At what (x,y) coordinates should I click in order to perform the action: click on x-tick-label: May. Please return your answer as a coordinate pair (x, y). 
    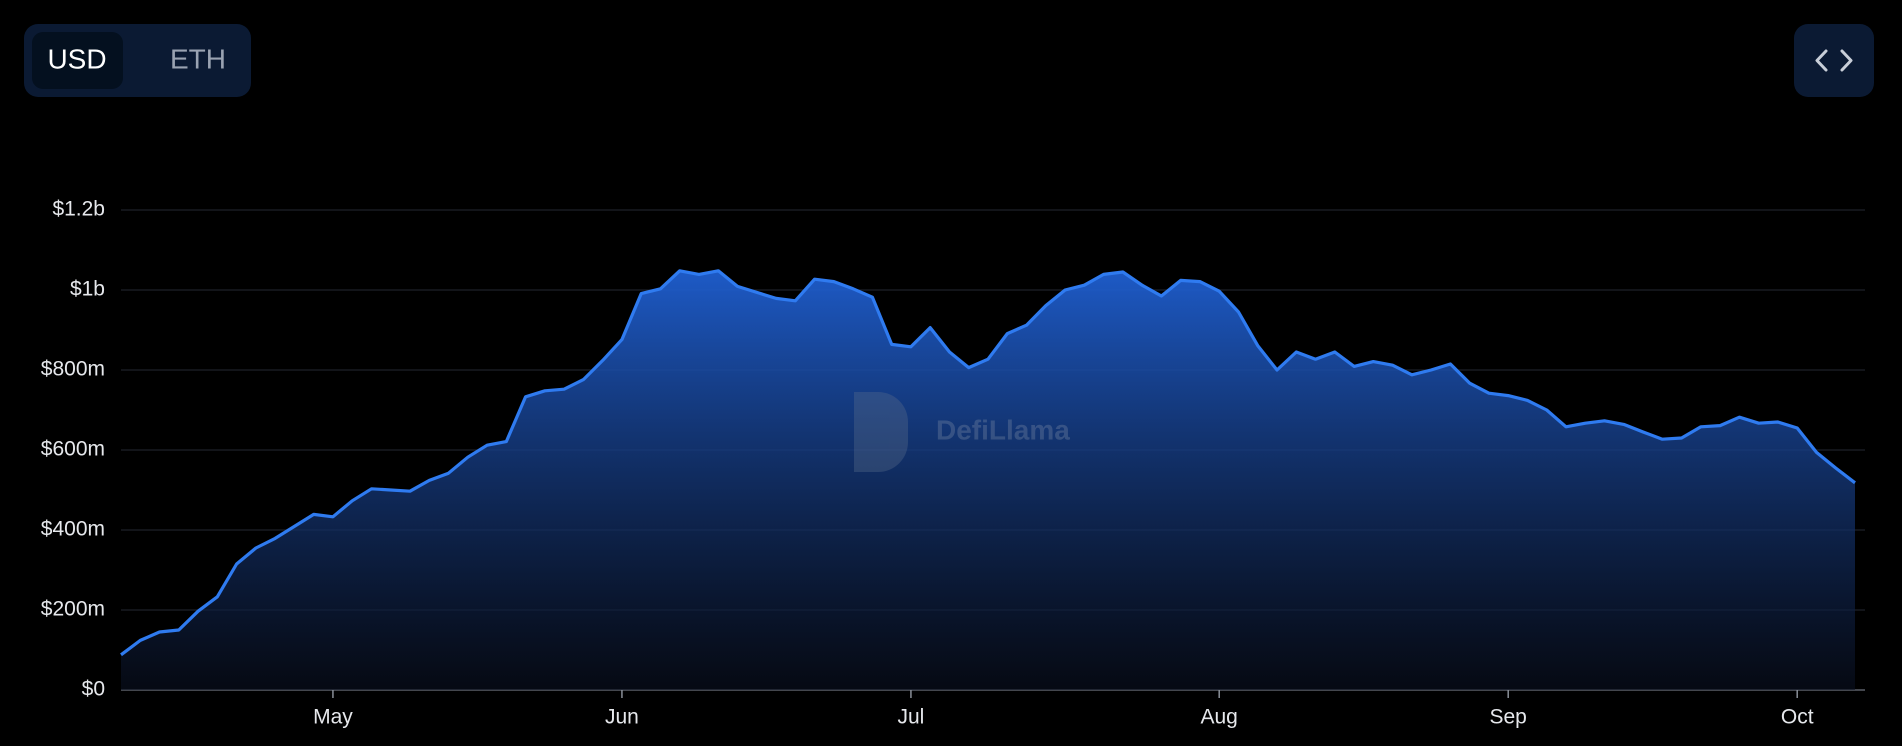
    Looking at the image, I should click on (333, 717).